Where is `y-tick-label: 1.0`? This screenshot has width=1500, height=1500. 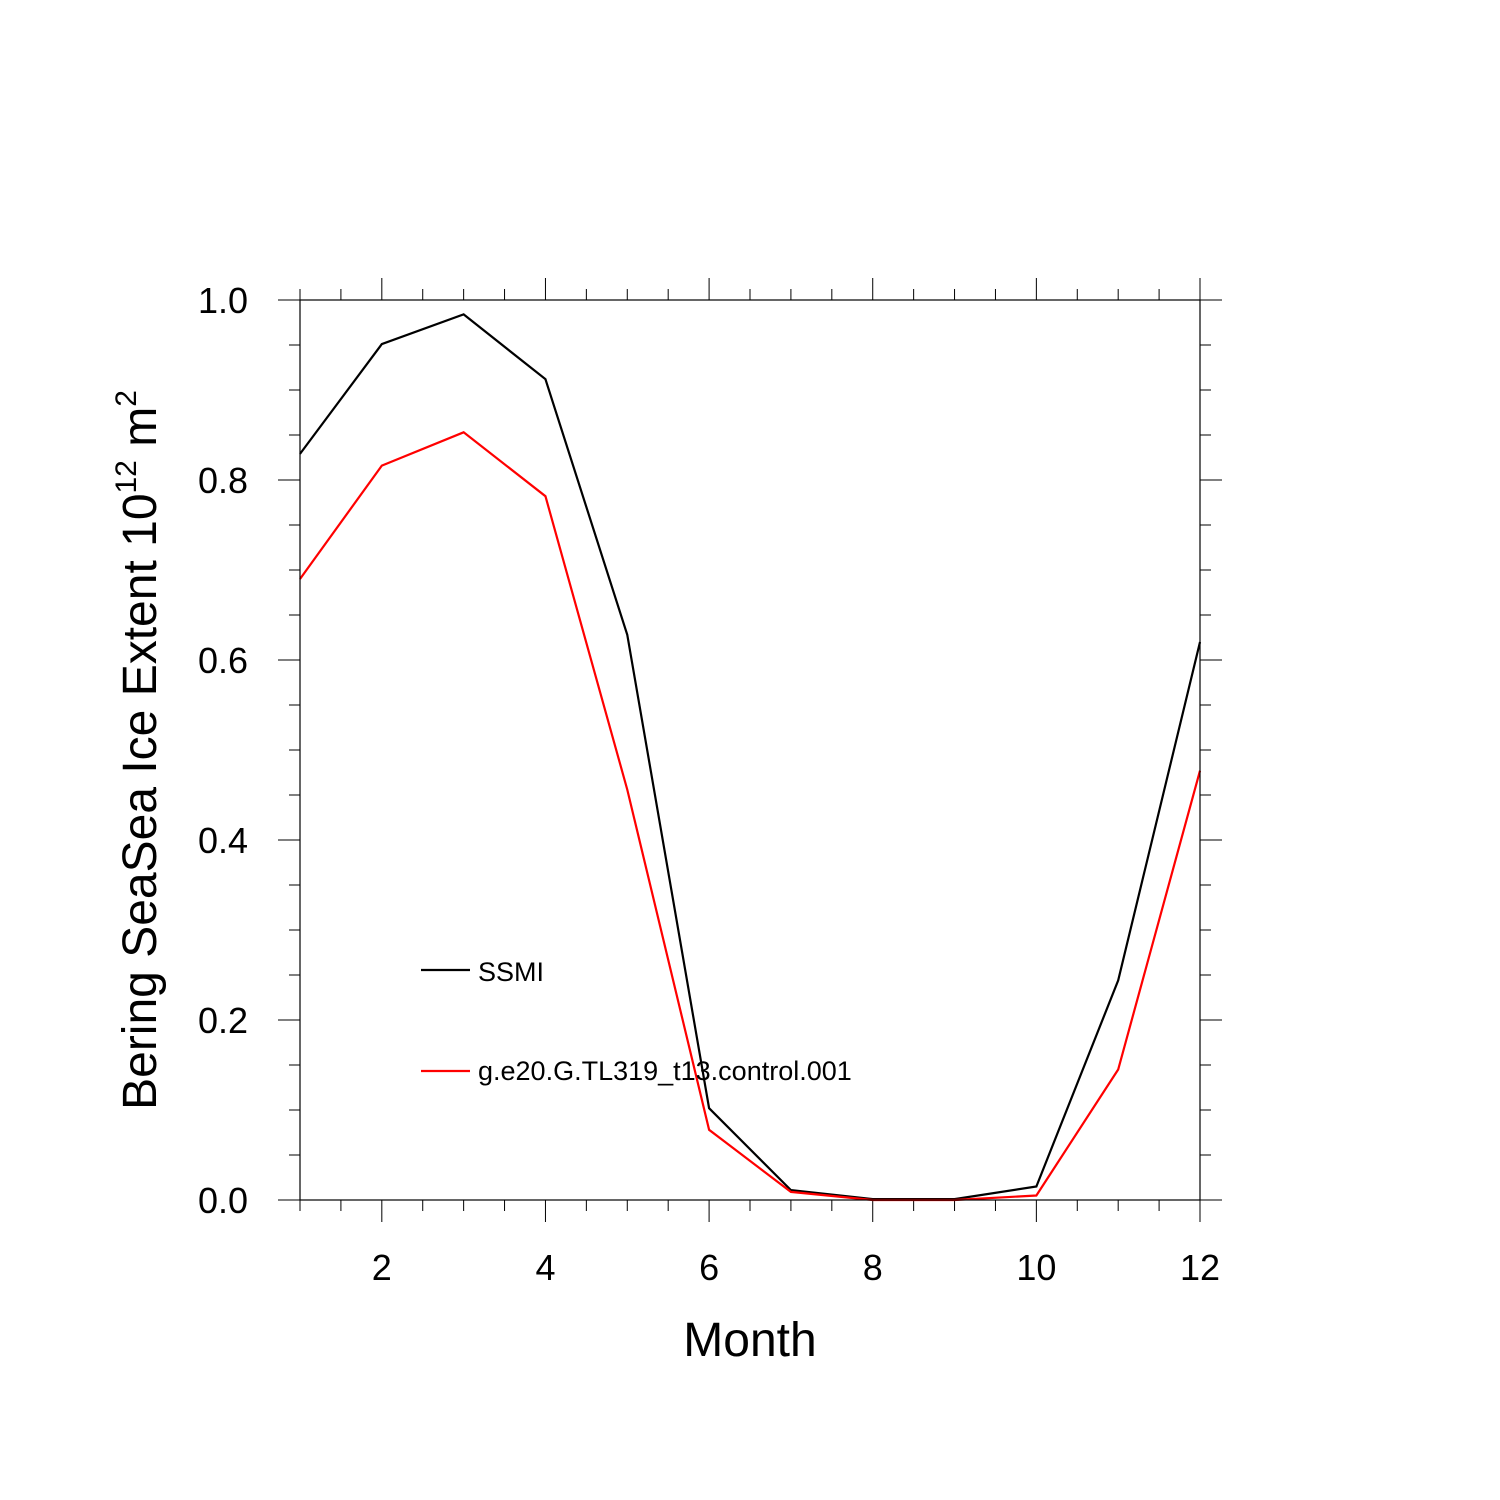 y-tick-label: 1.0 is located at coordinates (223, 300).